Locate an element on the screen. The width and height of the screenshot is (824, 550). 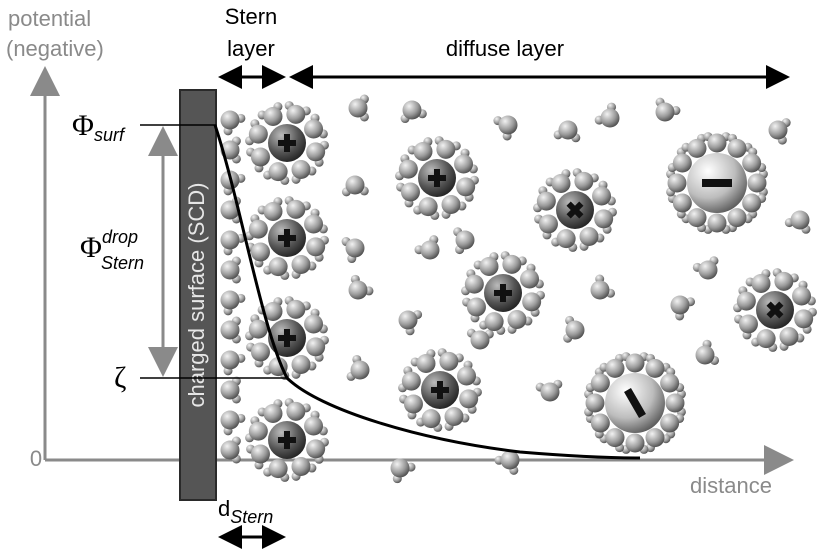
minus-sign is located at coordinates (635, 403).